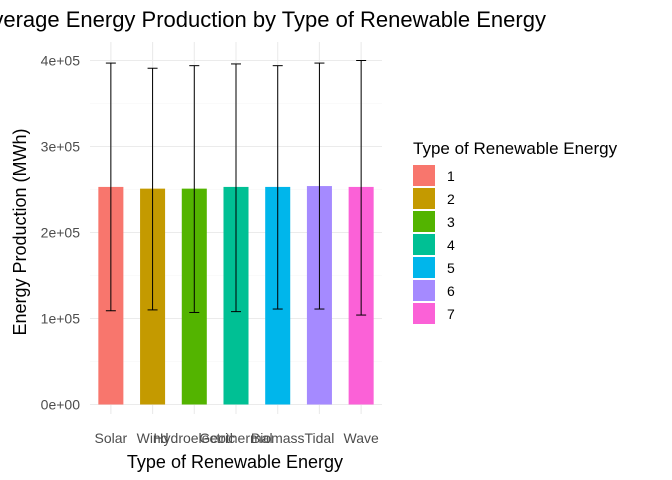  What do you see at coordinates (61, 319) in the screenshot?
I see `y-tick-label: 1e+05` at bounding box center [61, 319].